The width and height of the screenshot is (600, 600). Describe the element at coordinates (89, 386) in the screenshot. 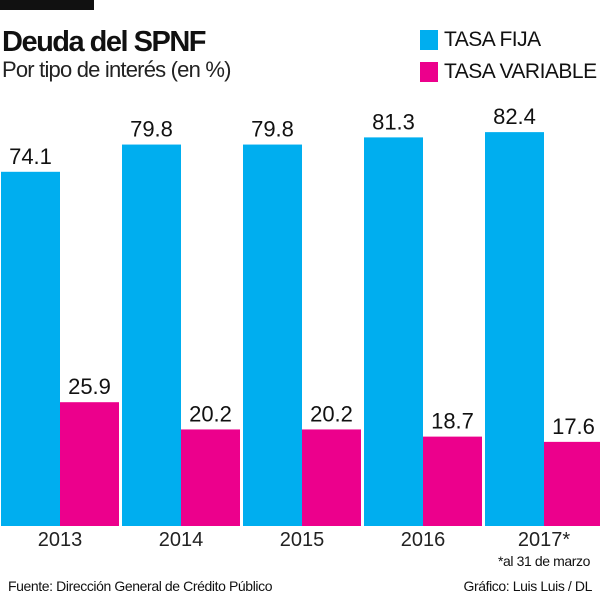

I see `data-label-tasa-variable-0: 25.9` at that location.